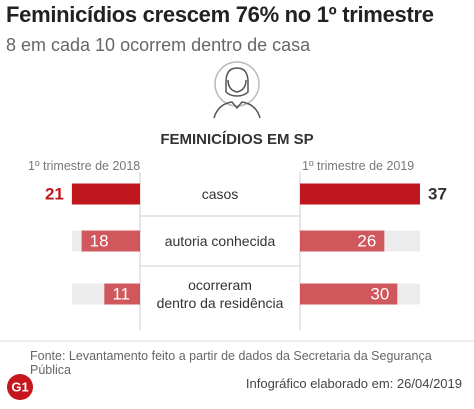 The height and width of the screenshot is (409, 474). What do you see at coordinates (220, 194) in the screenshot?
I see `category-label: casos` at bounding box center [220, 194].